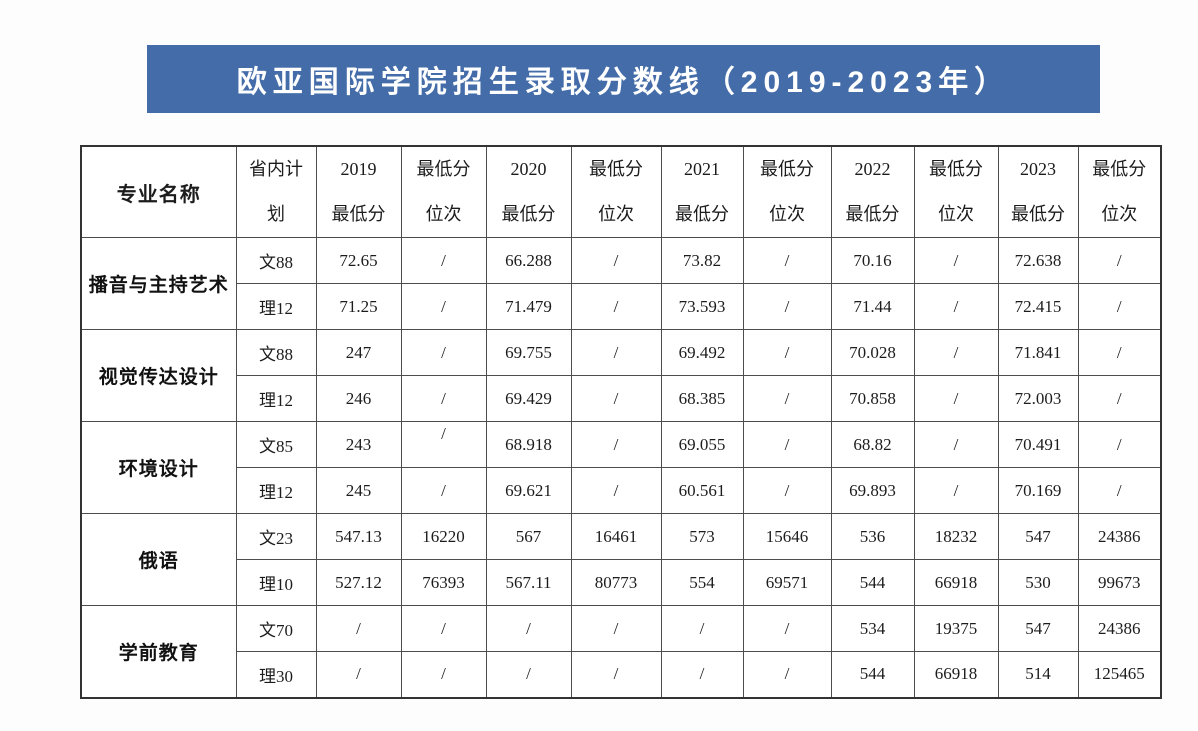 Image resolution: width=1198 pixels, height=731 pixels. What do you see at coordinates (276, 260) in the screenshot?
I see `plan-cell: 文88` at bounding box center [276, 260].